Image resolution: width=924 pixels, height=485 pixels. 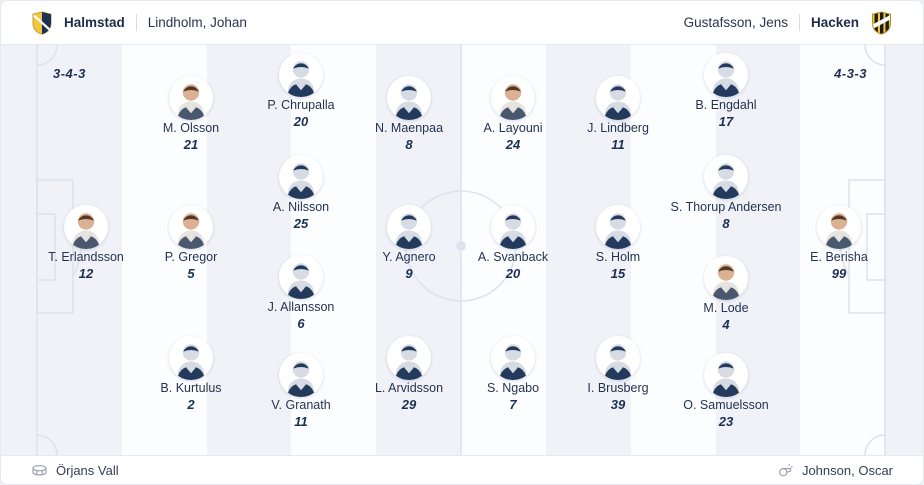 I want to click on player-name: B. Engdahl, so click(x=726, y=105).